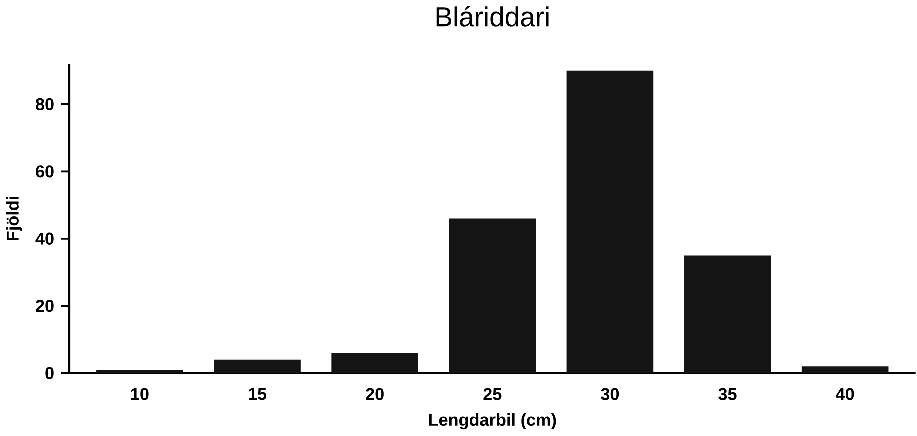 The height and width of the screenshot is (436, 917). I want to click on x-tick-label: 40, so click(845, 394).